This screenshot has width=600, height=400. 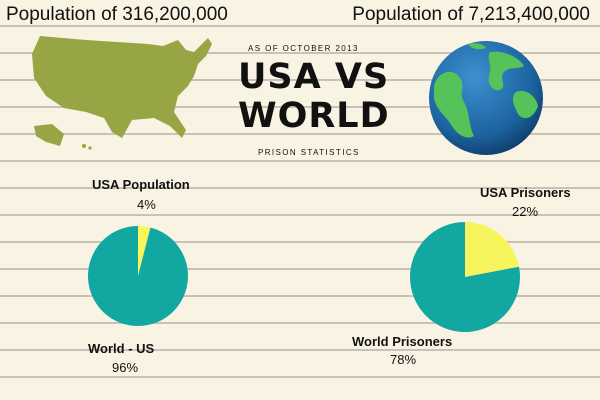 I want to click on pie1-usa-value: 4%, so click(x=146, y=204).